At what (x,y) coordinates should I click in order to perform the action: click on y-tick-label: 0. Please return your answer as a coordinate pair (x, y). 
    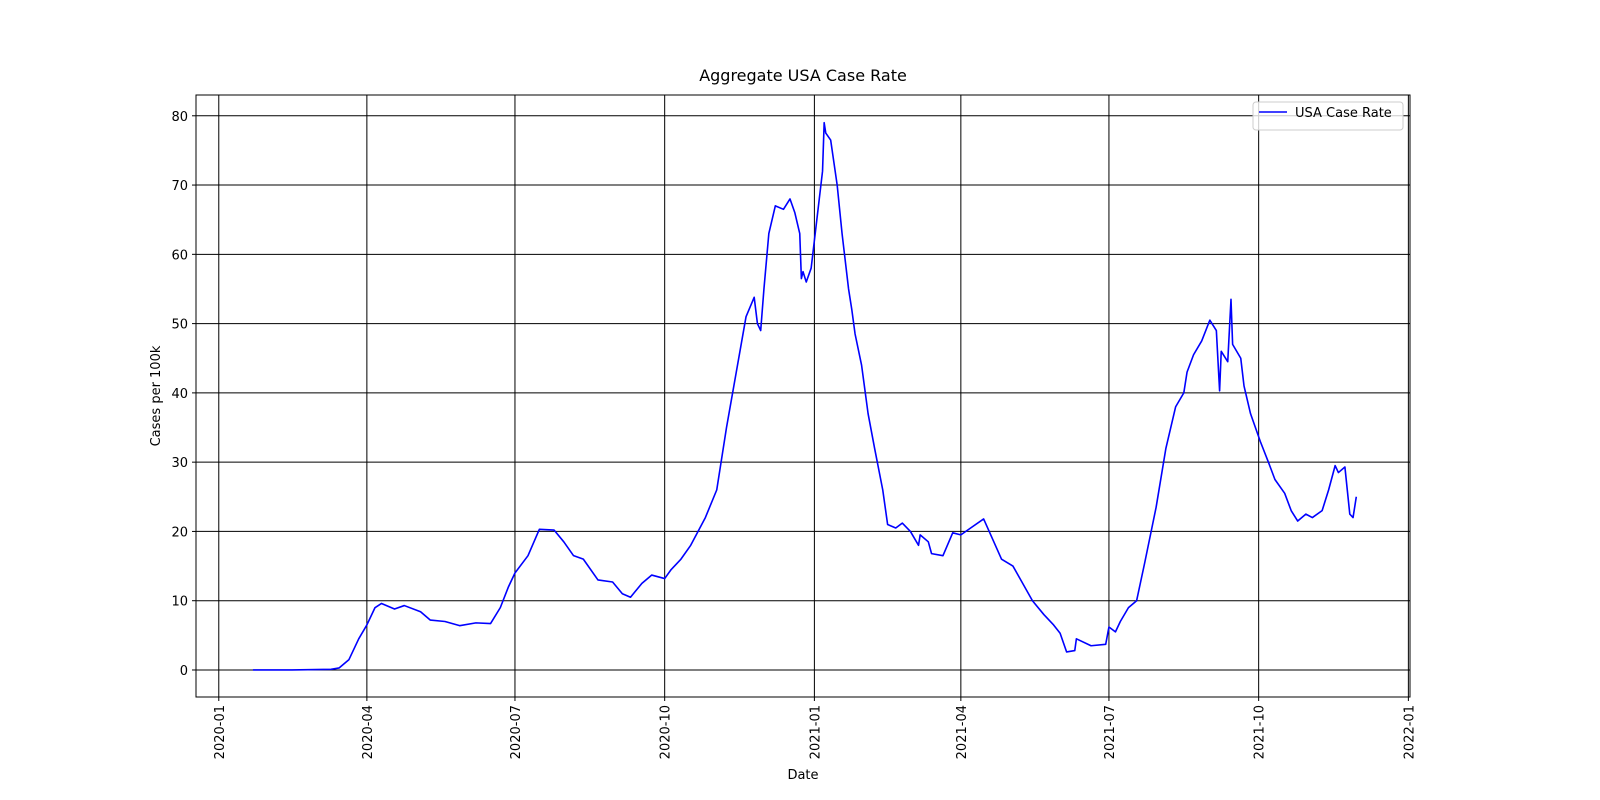
    Looking at the image, I should click on (184, 671).